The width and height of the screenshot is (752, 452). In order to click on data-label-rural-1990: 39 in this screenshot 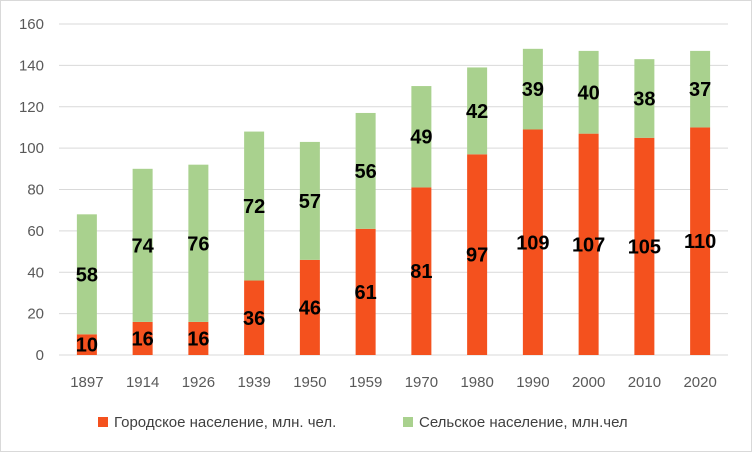, I will do `click(533, 90)`.